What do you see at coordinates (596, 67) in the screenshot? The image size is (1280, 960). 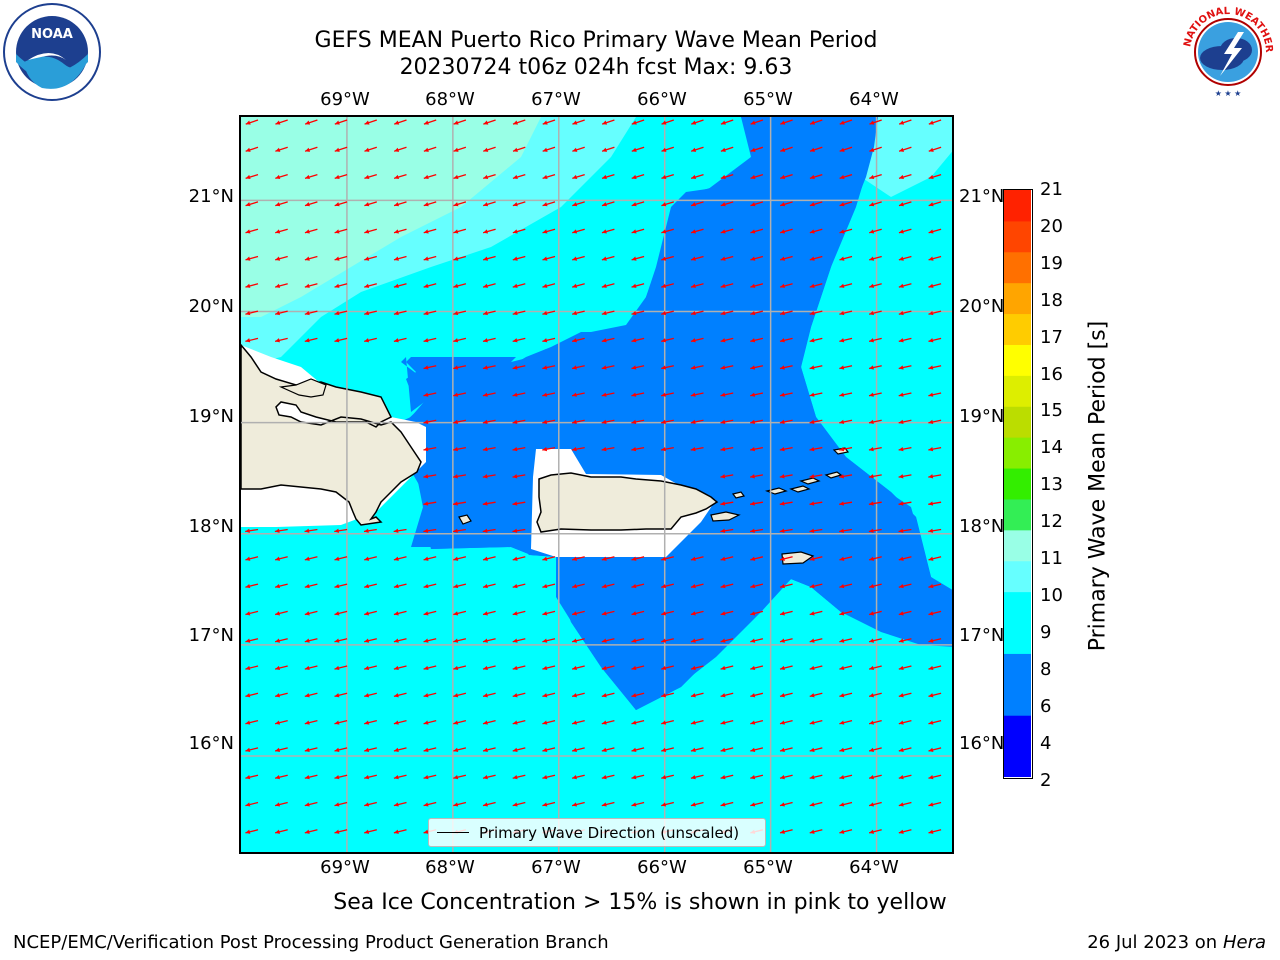 I see `chart-subtitle: 20230724 t06z 024h fcst Max: 9.63` at bounding box center [596, 67].